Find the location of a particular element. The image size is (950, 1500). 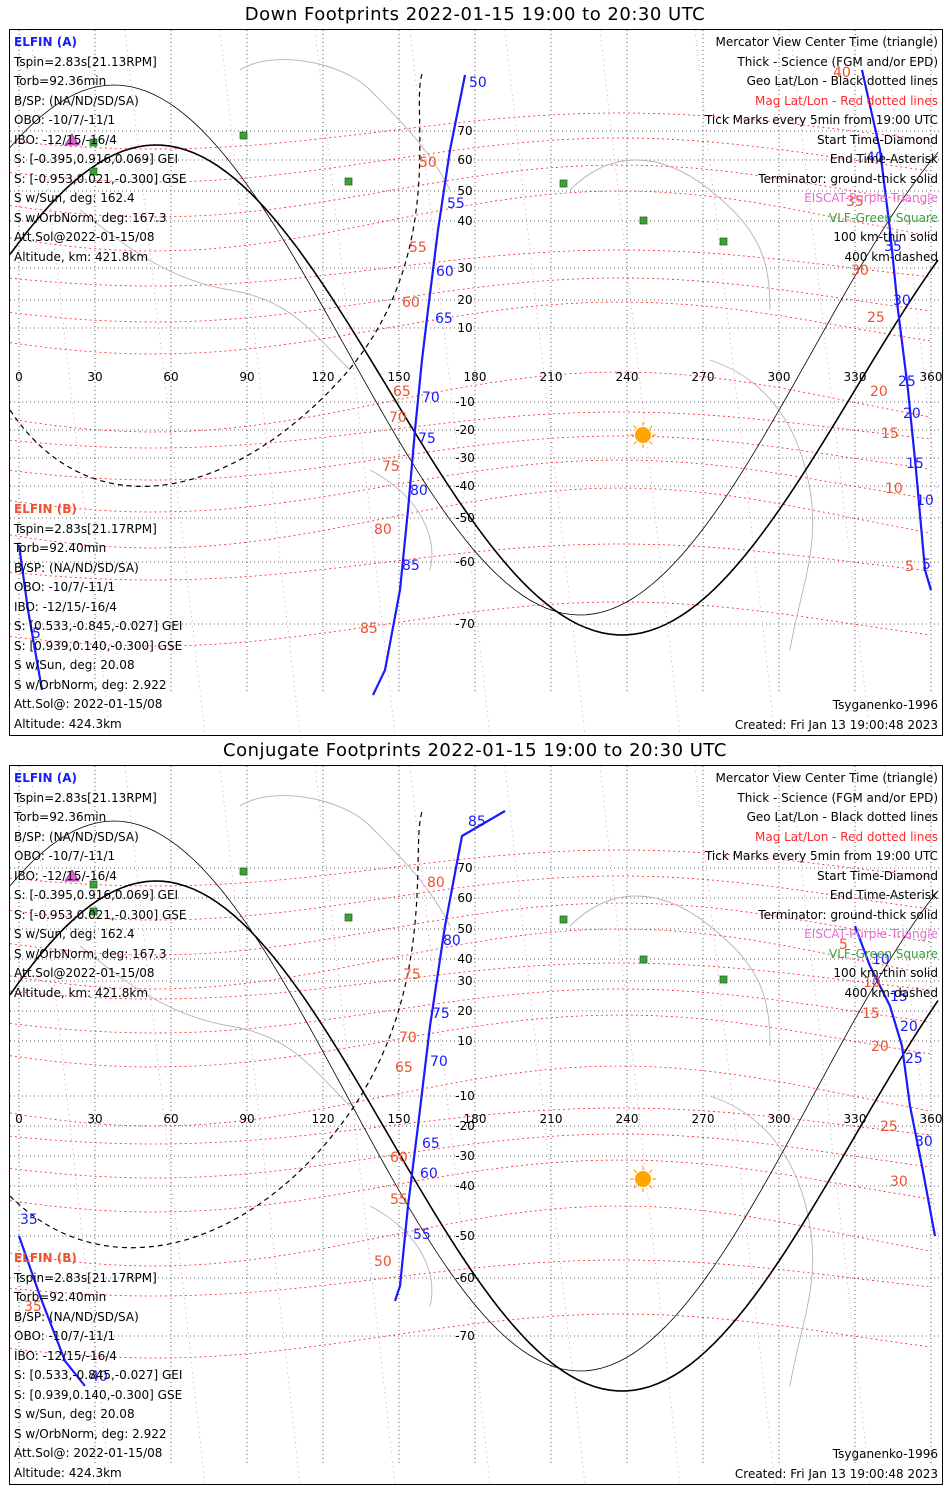

longitude-tick-label: 180 is located at coordinates (475, 1119).